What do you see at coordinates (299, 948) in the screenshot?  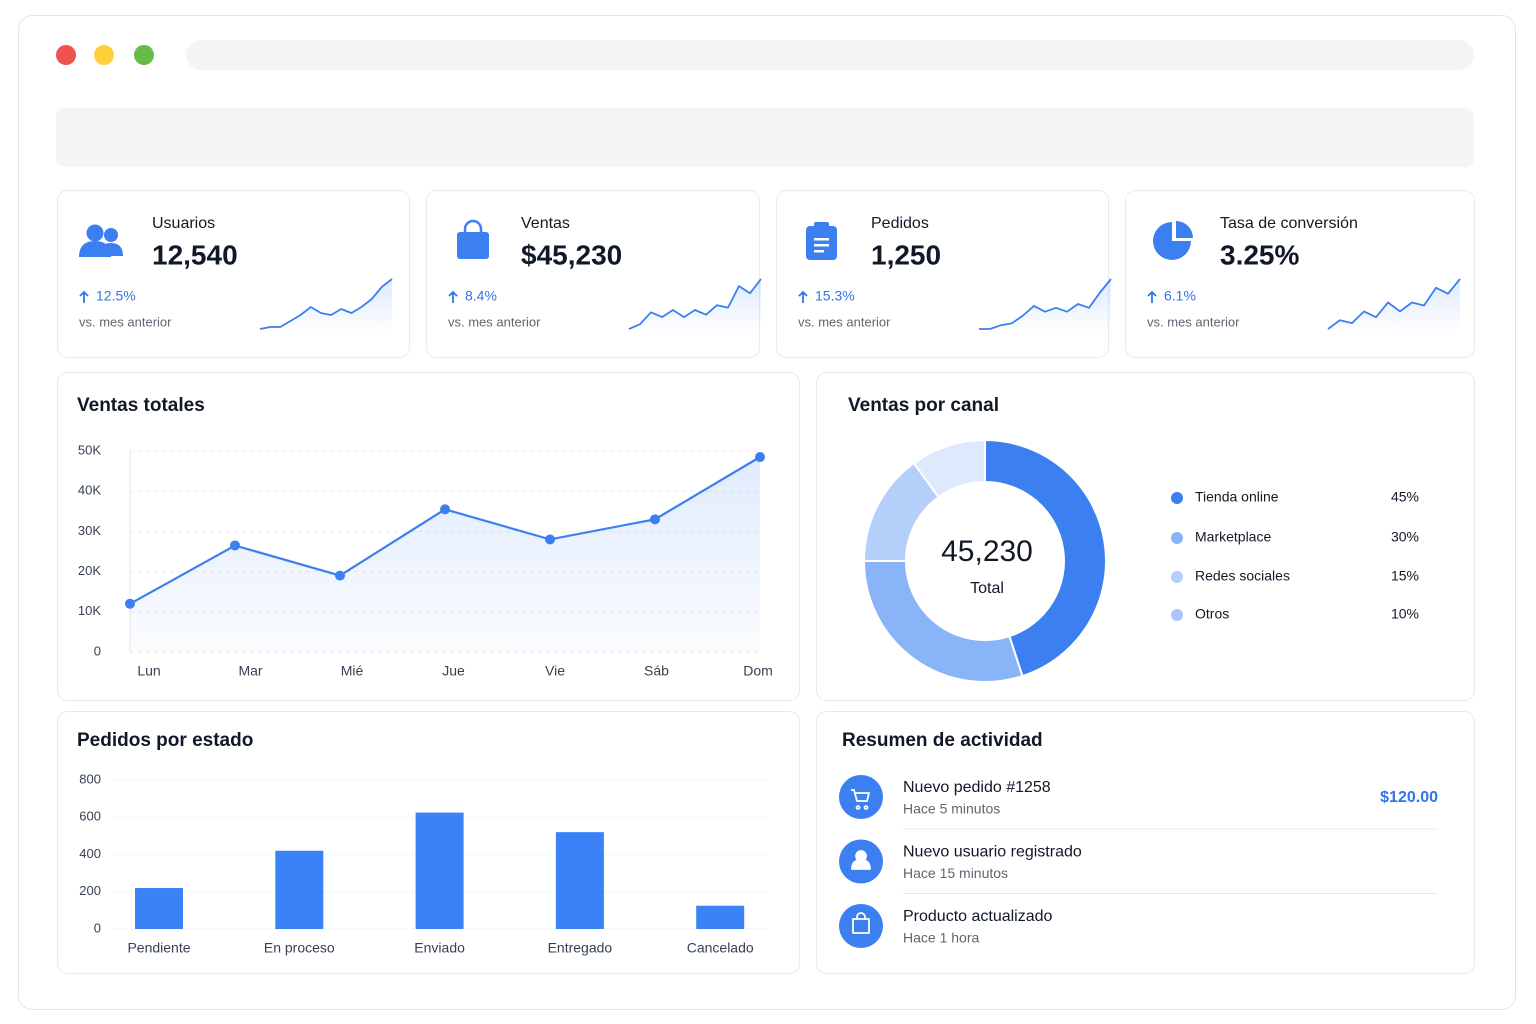 I see `x-tick-label: En proceso` at bounding box center [299, 948].